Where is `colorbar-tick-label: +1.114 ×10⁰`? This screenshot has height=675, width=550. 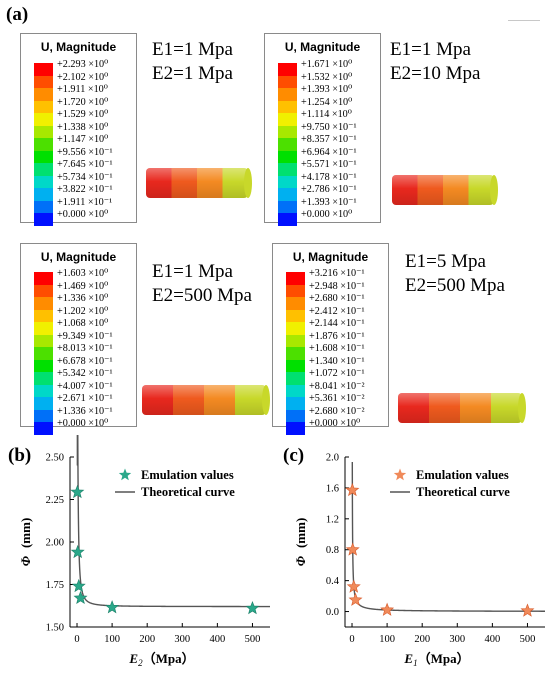 colorbar-tick-label: +1.114 ×10⁰ is located at coordinates (326, 114).